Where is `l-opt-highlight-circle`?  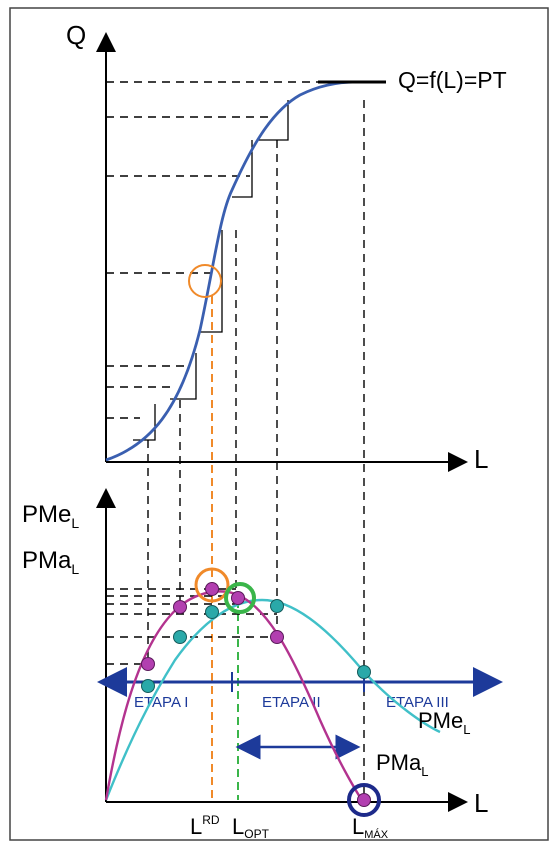
l-opt-highlight-circle is located at coordinates (240, 598).